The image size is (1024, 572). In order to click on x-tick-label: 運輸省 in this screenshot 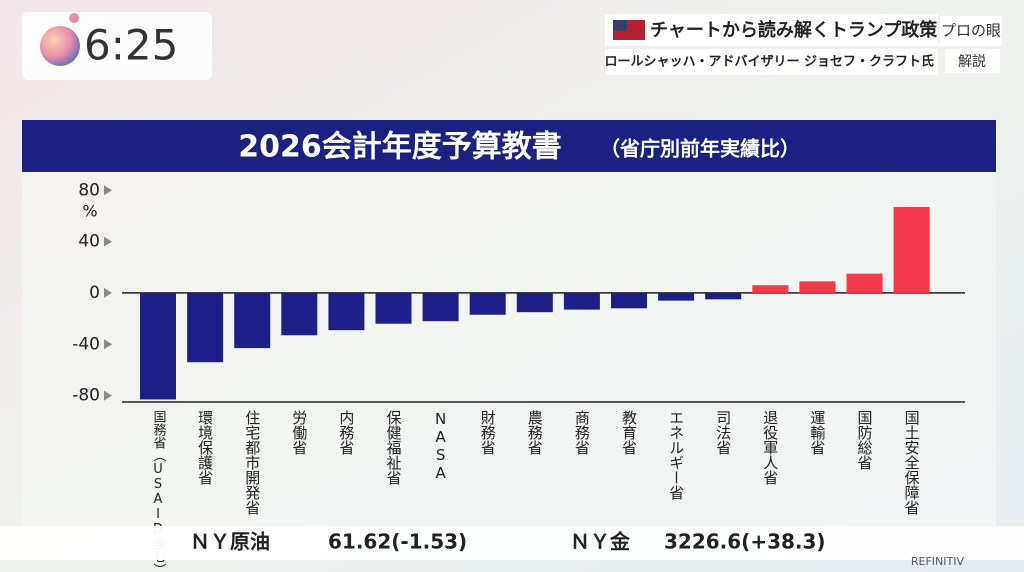, I will do `click(817, 432)`.